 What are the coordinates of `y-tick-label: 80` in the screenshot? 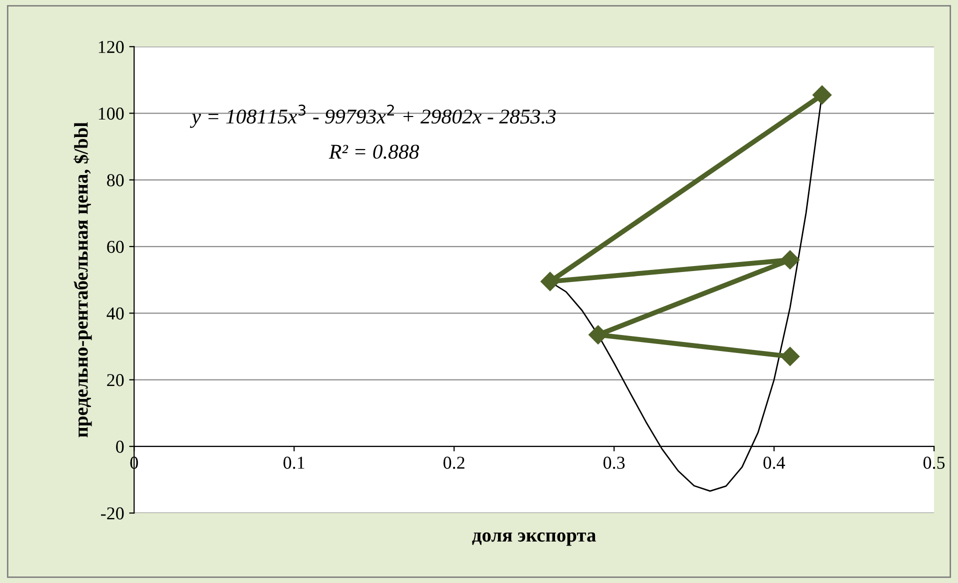 It's located at (115, 180).